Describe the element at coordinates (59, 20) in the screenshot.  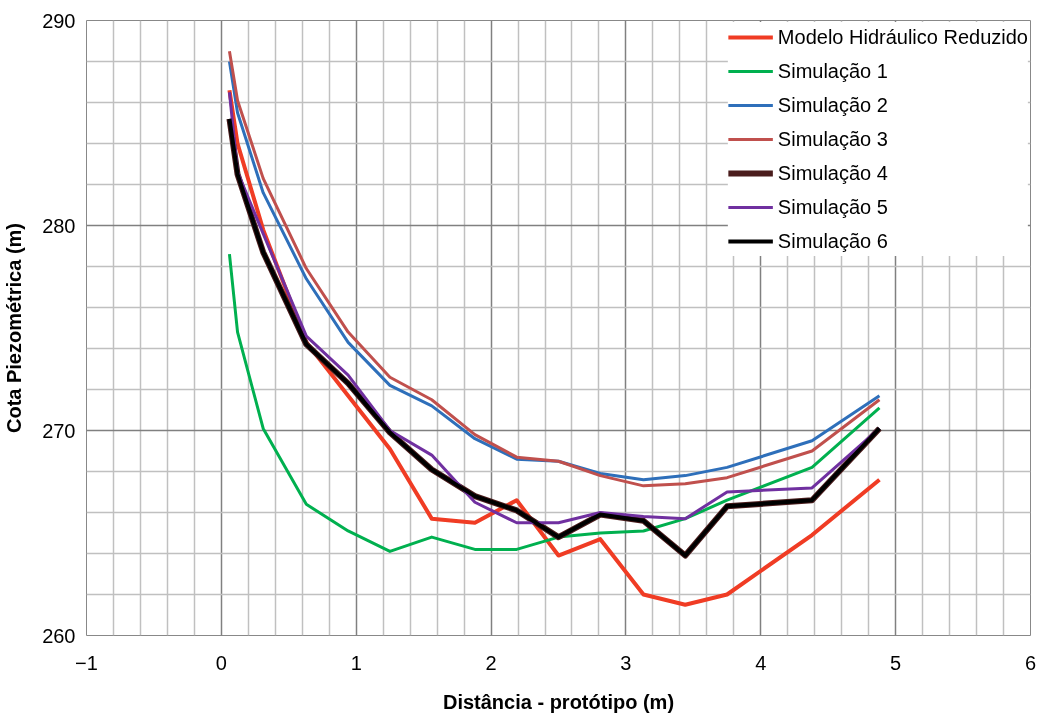
I see `y-tick-label: 290` at that location.